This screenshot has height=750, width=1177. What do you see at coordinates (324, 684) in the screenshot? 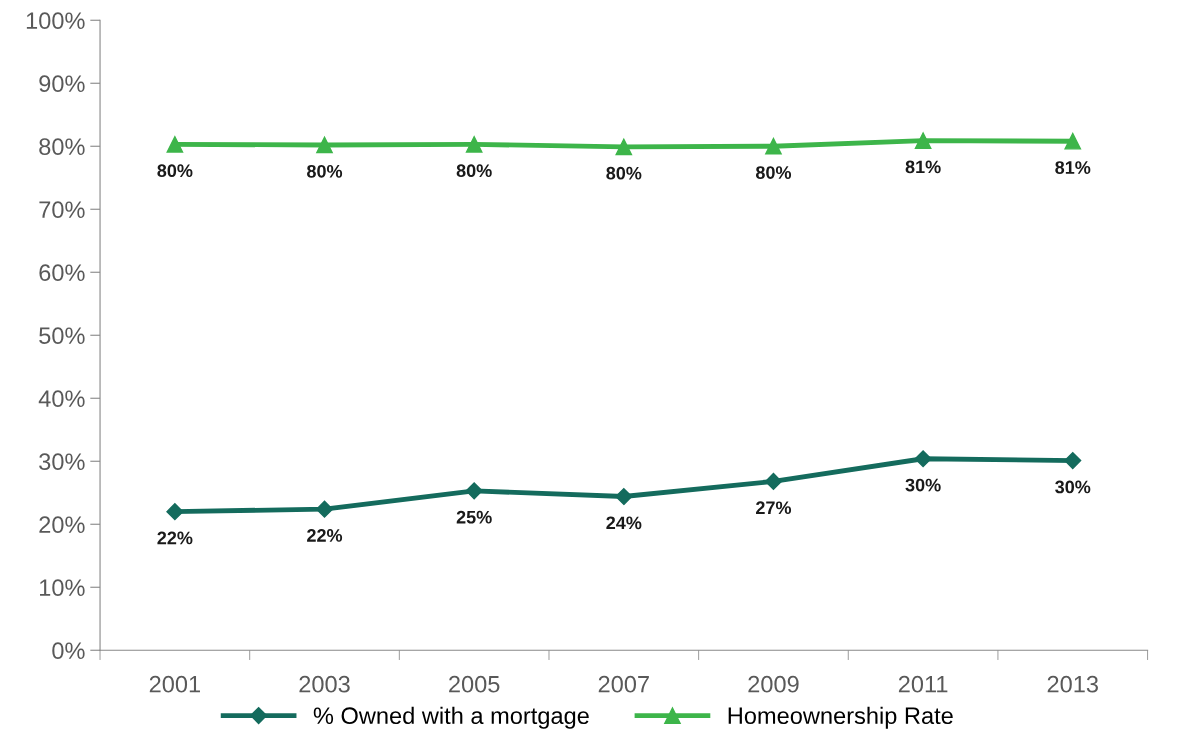
I see `x-tick-label: 2003` at bounding box center [324, 684].